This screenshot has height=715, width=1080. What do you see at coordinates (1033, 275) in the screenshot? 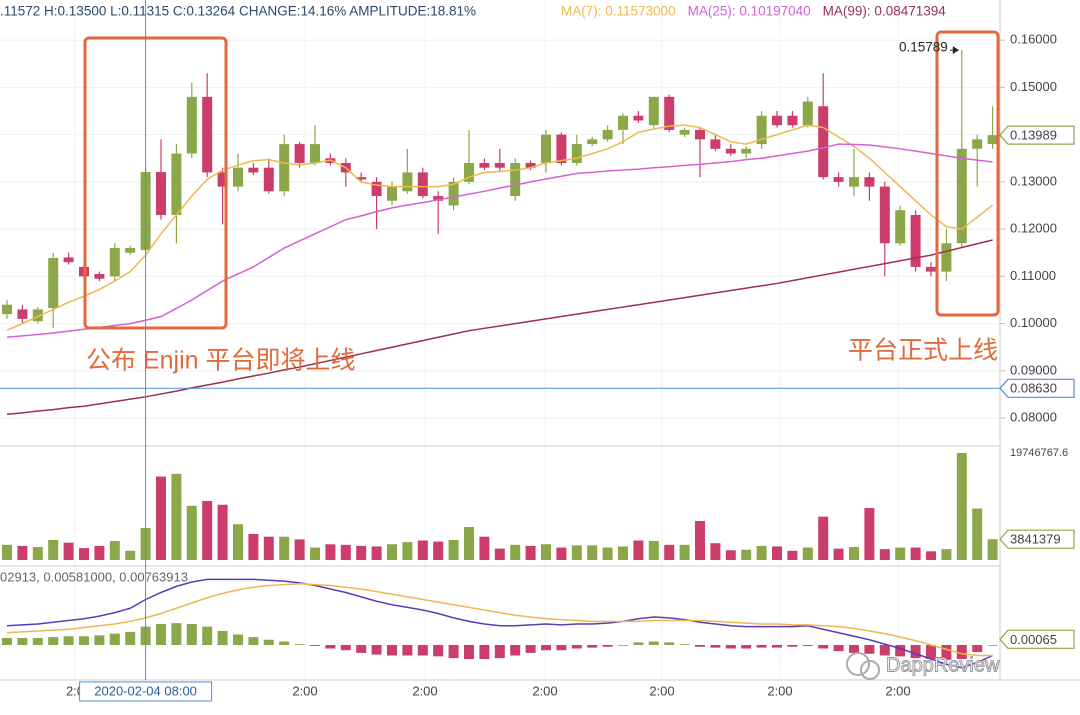
I see `y-tick-label: 0.11000` at bounding box center [1033, 275].